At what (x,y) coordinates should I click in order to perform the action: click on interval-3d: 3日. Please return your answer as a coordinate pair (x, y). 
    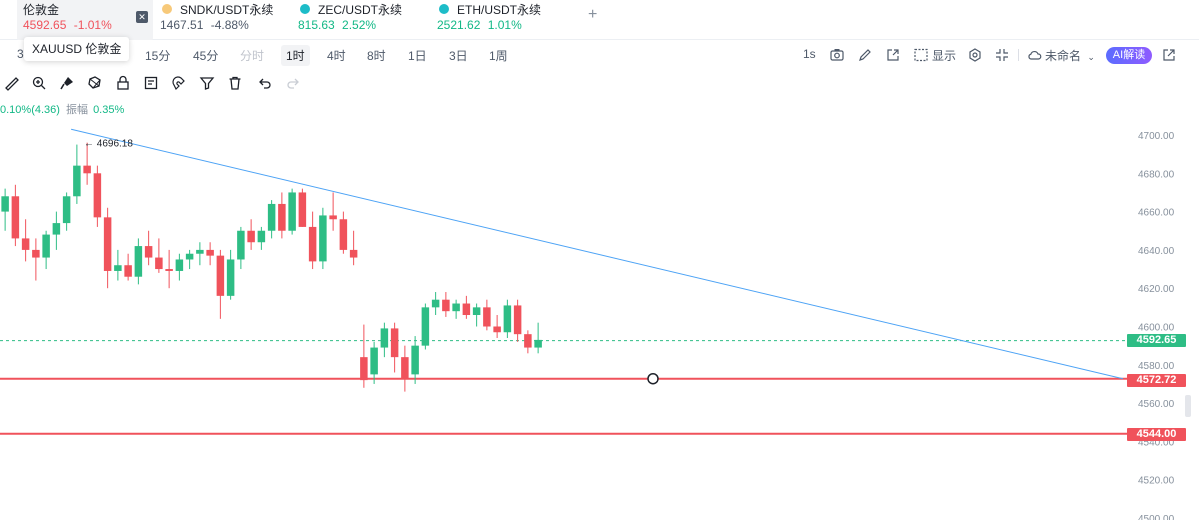
    Looking at the image, I should click on (458, 56).